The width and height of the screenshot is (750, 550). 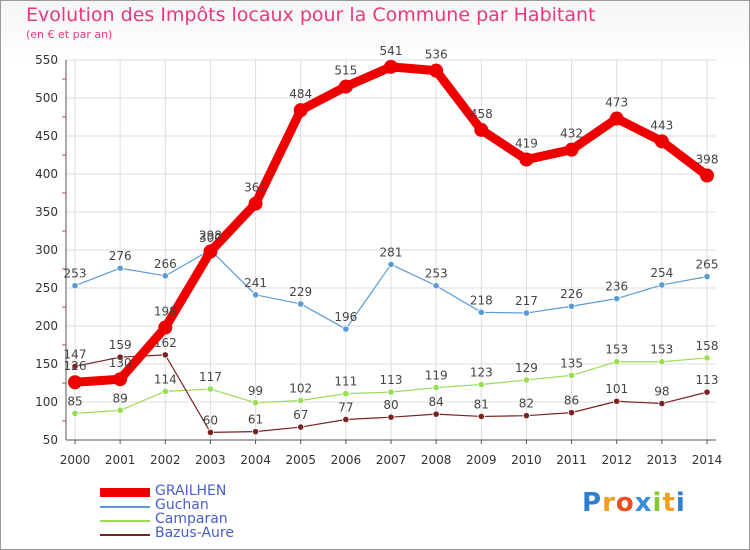 I want to click on data-label-bazus-aure: 101, so click(x=616, y=389).